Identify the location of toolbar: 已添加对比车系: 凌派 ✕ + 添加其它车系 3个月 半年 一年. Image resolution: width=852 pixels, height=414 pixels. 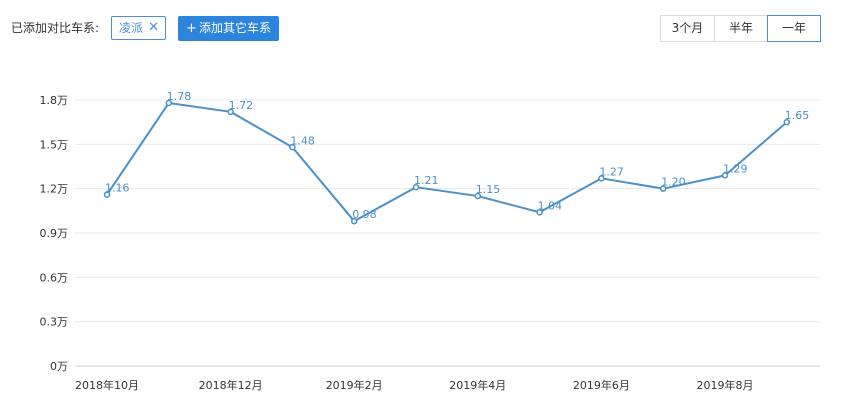
(426, 28).